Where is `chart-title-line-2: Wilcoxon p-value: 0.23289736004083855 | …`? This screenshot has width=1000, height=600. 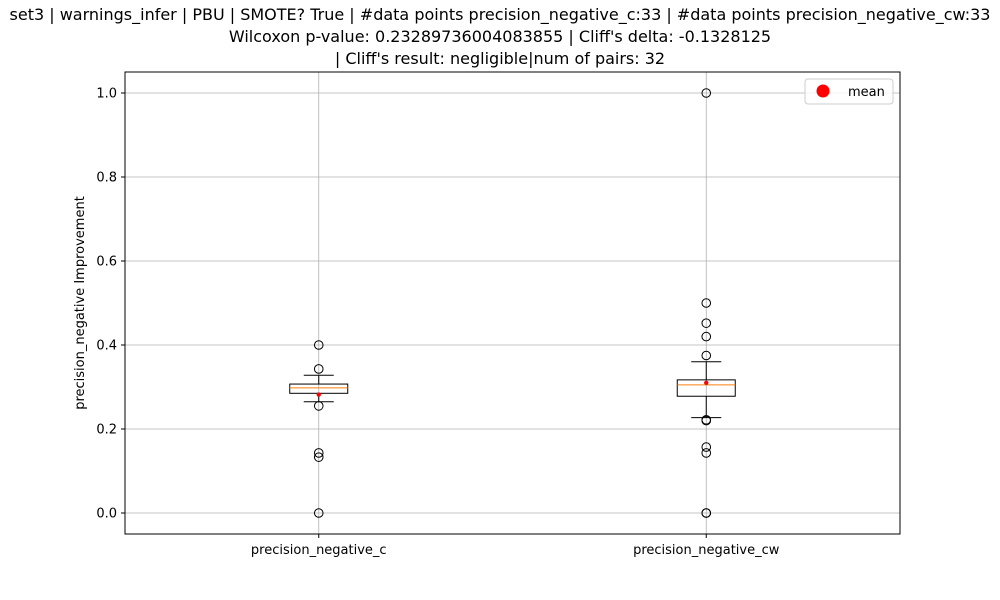
chart-title-line-2: Wilcoxon p-value: 0.23289736004083855 | … is located at coordinates (500, 36).